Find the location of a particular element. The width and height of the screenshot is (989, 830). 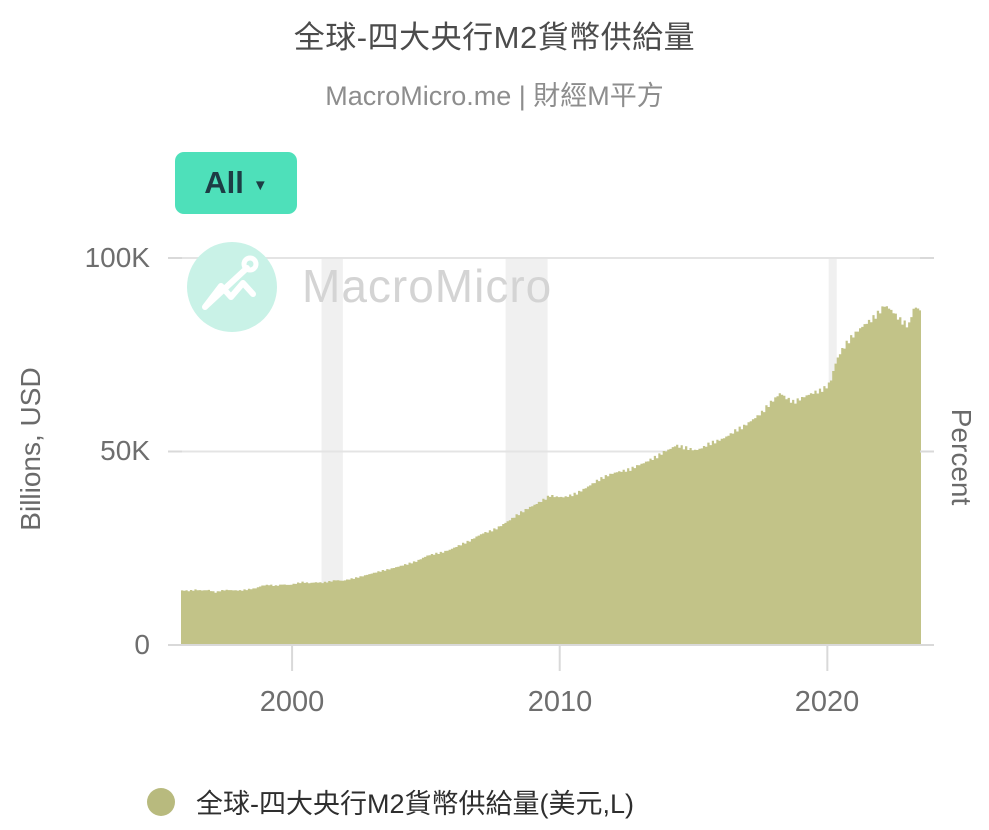

x-tick-label: 2010 is located at coordinates (560, 702).